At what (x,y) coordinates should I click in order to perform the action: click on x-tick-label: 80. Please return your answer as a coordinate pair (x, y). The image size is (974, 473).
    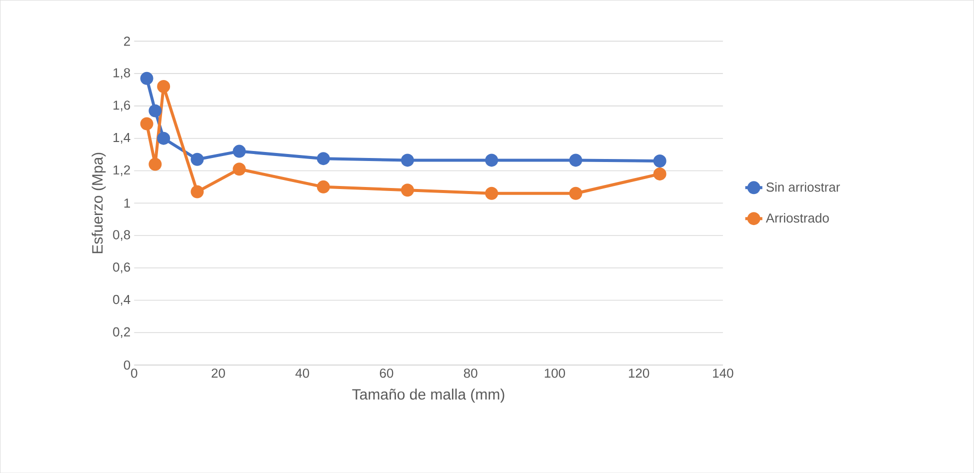
    Looking at the image, I should click on (471, 373).